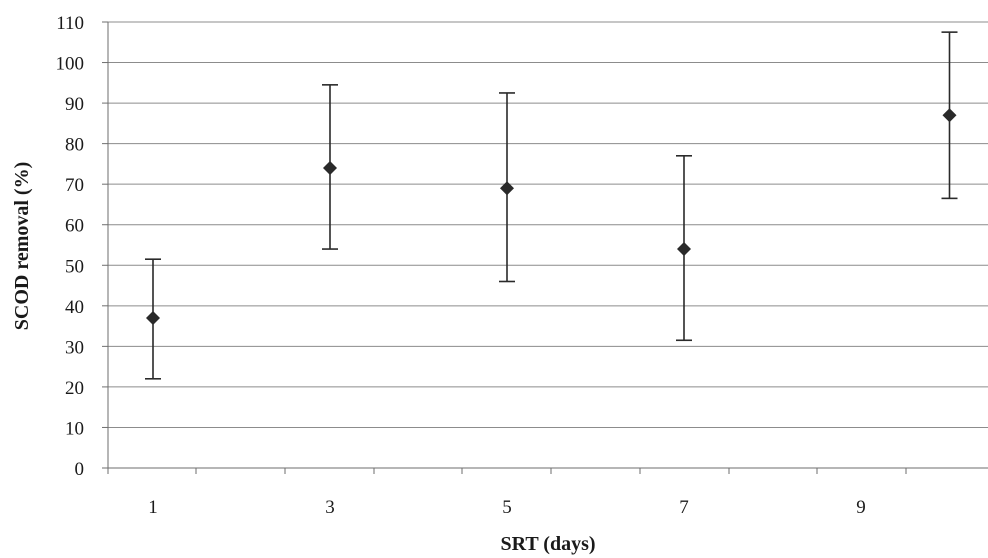 This screenshot has width=988, height=558. What do you see at coordinates (74, 347) in the screenshot?
I see `y-tick-label: 30` at bounding box center [74, 347].